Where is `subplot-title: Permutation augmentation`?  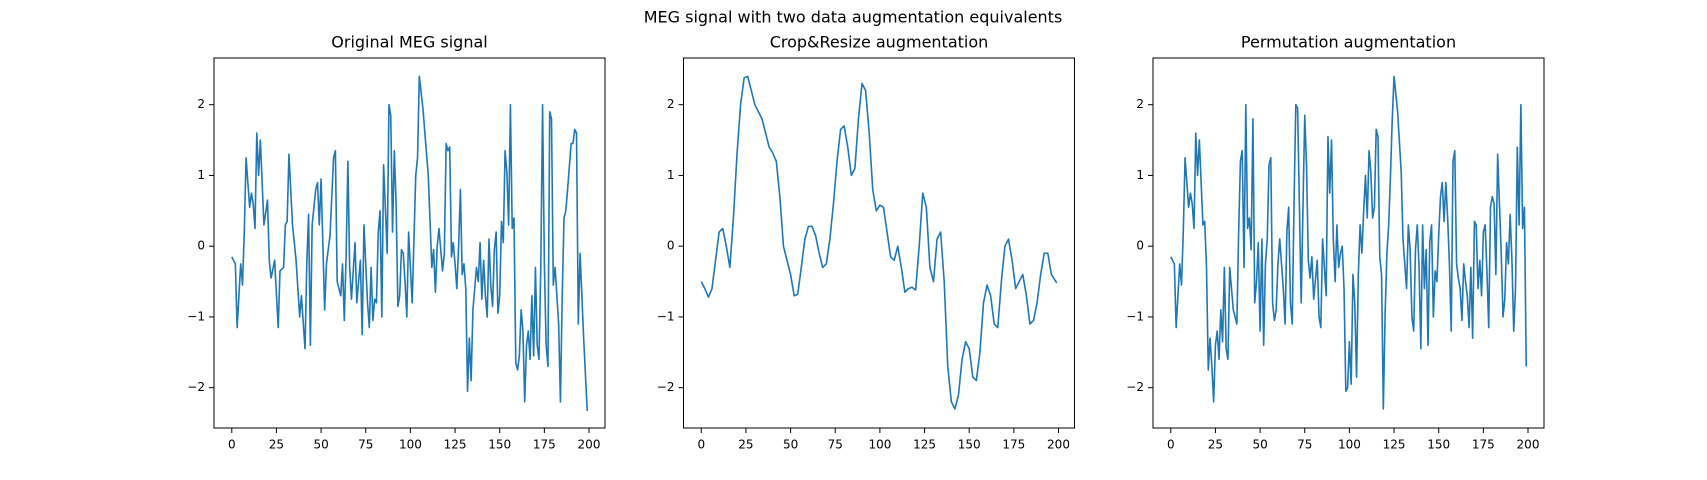 subplot-title: Permutation augmentation is located at coordinates (1348, 42).